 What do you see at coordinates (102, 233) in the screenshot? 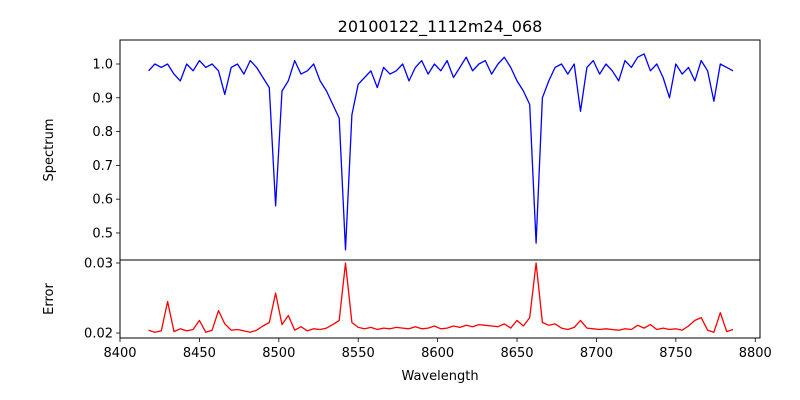
I see `spectrum-y-tick-label: 0.5` at bounding box center [102, 233].